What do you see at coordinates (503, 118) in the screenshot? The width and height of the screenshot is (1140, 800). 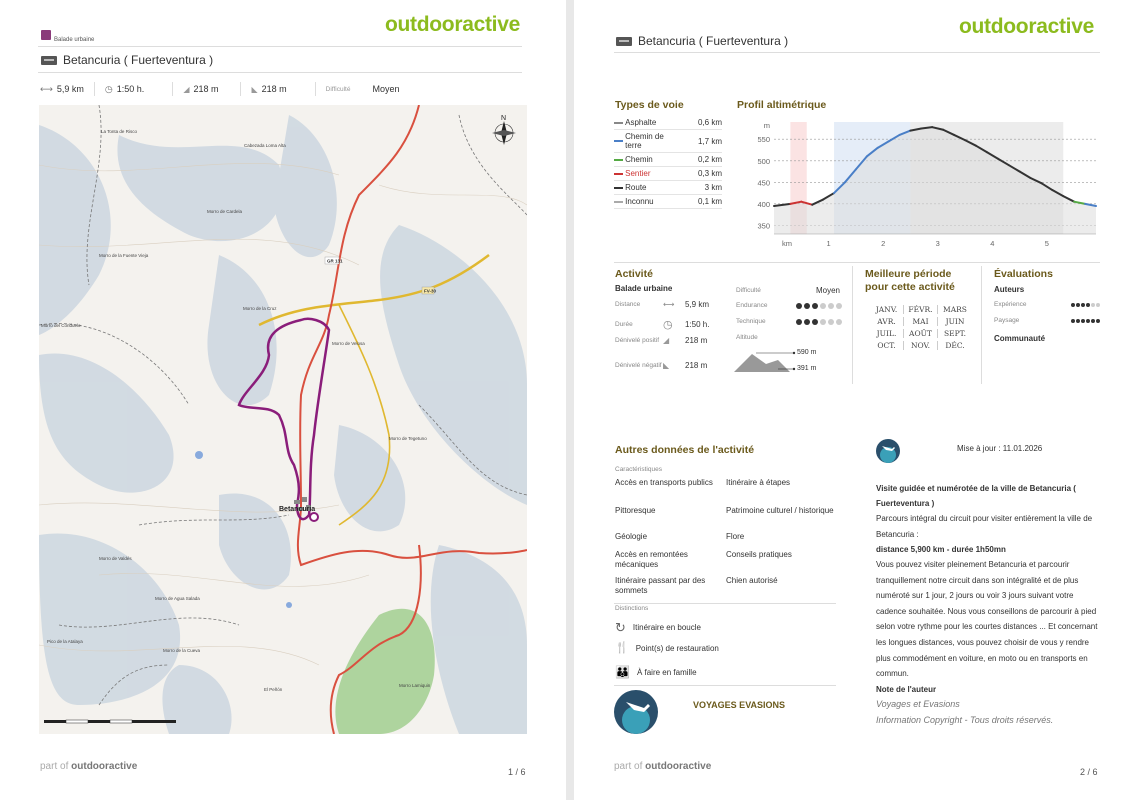 I see `svg-text: N` at bounding box center [503, 118].